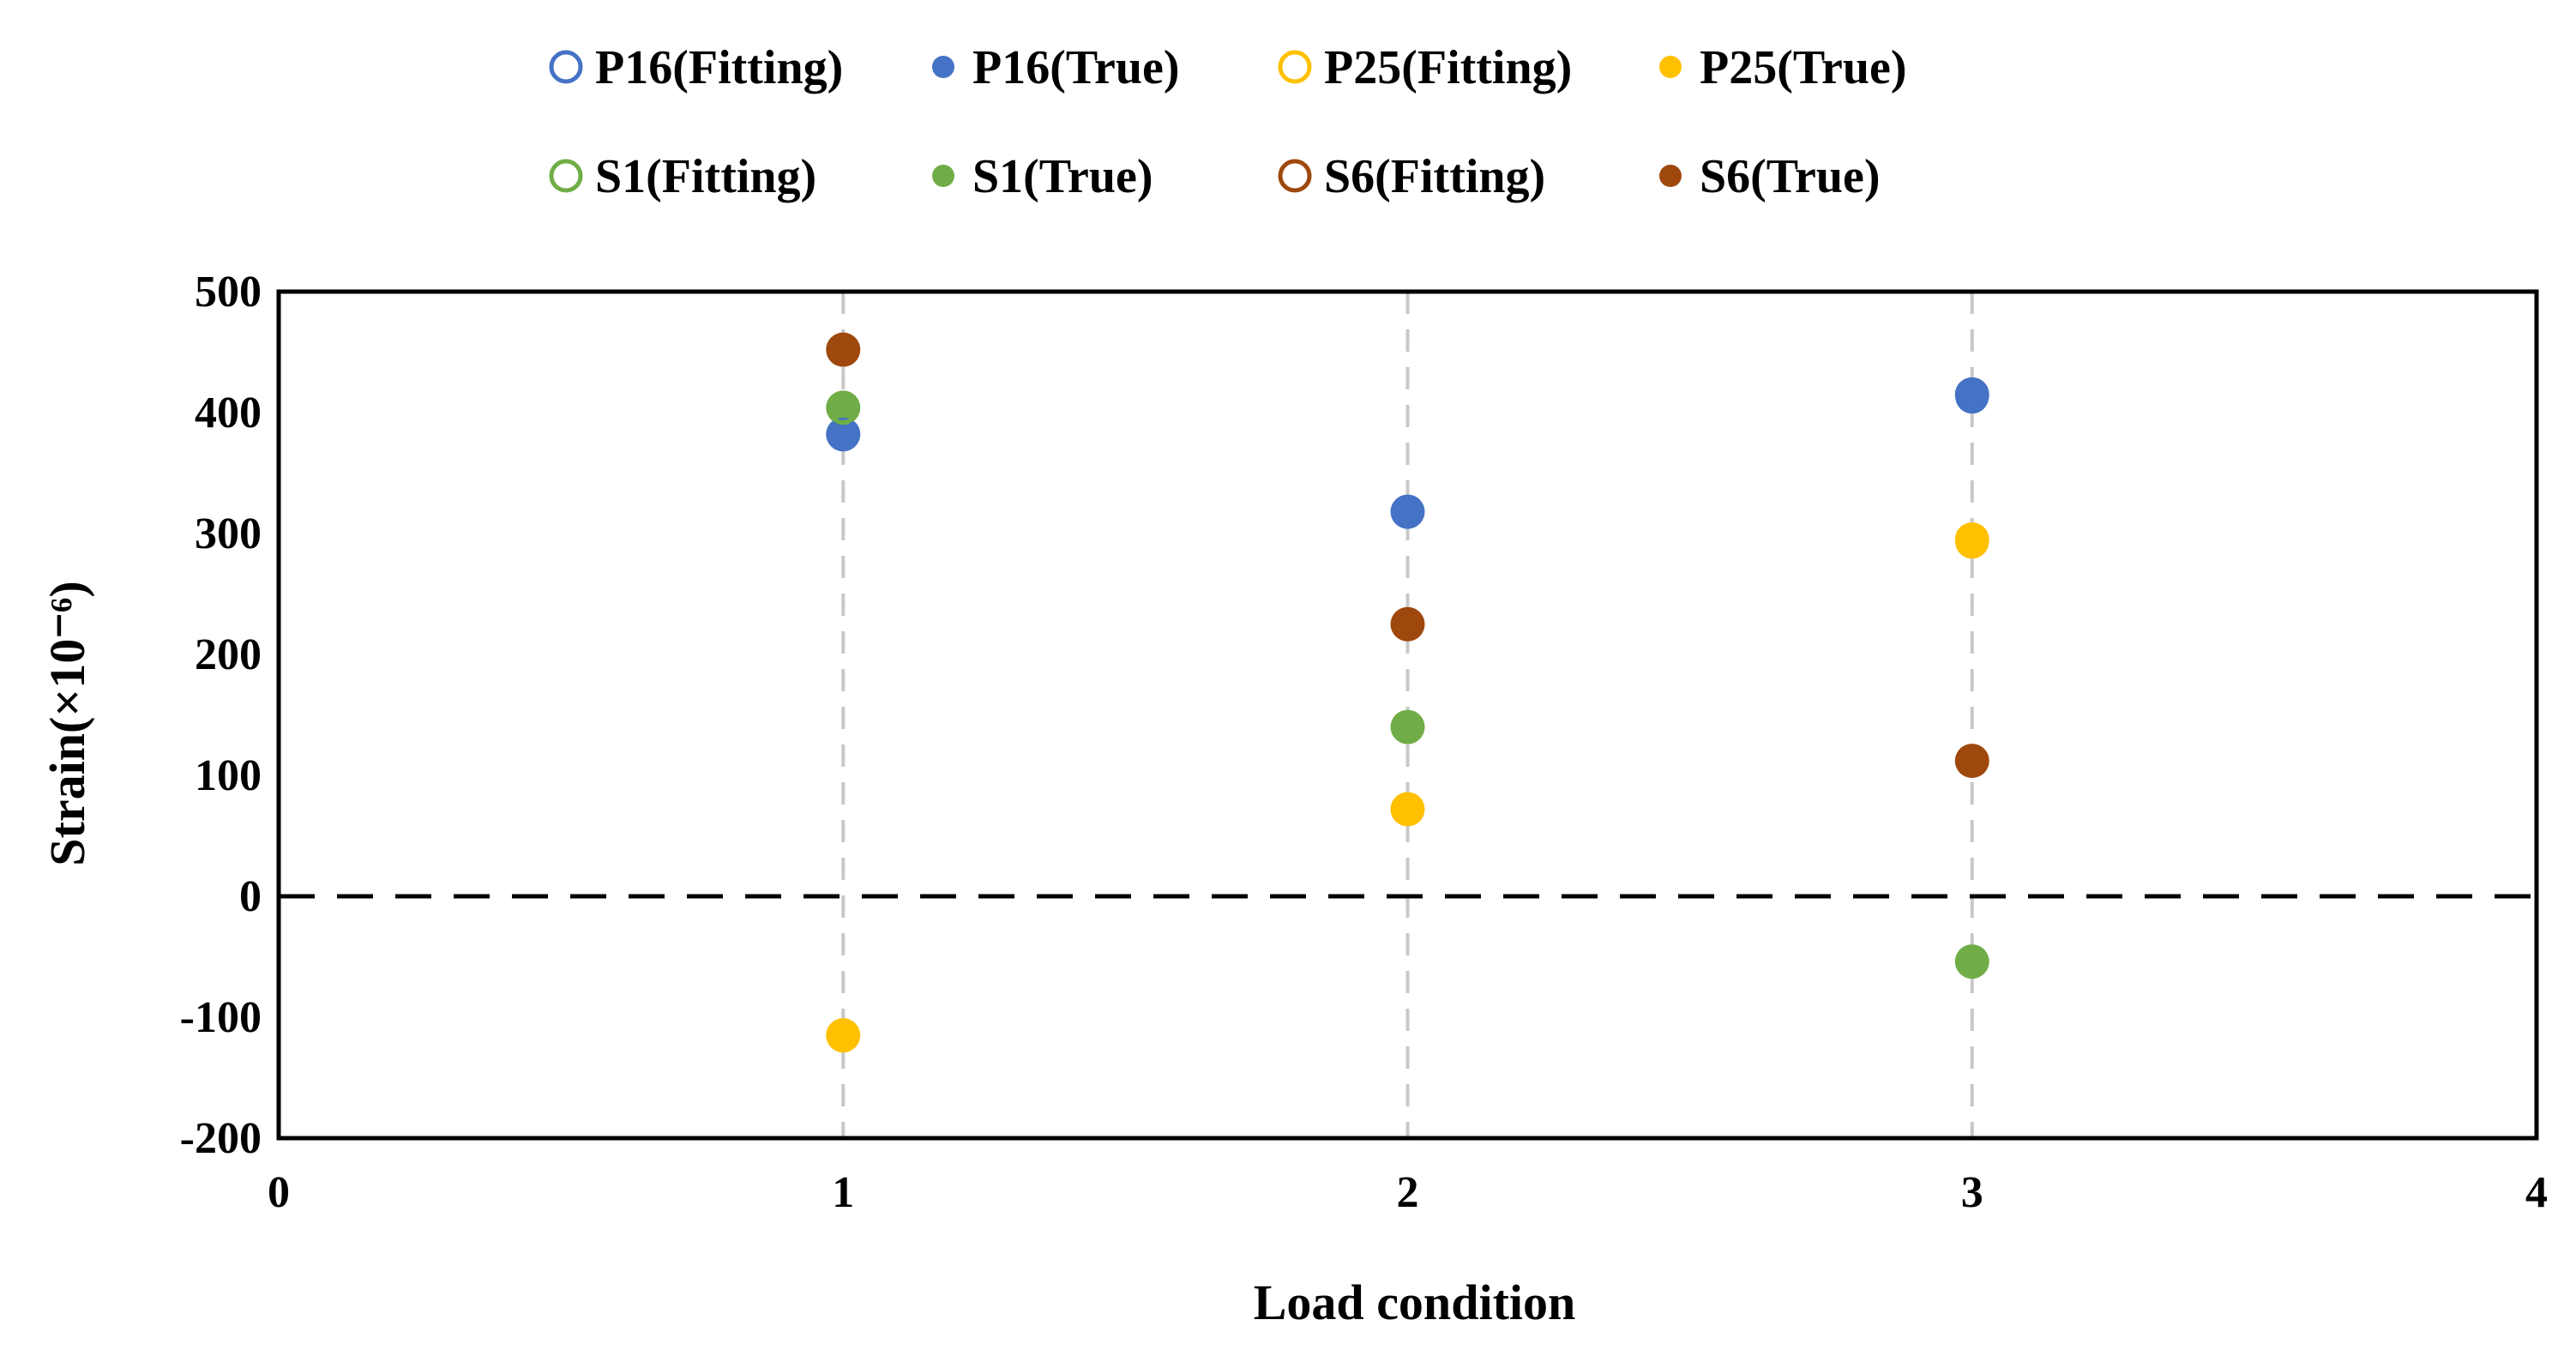  I want to click on x-axis-label: Load condition, so click(1415, 1302).